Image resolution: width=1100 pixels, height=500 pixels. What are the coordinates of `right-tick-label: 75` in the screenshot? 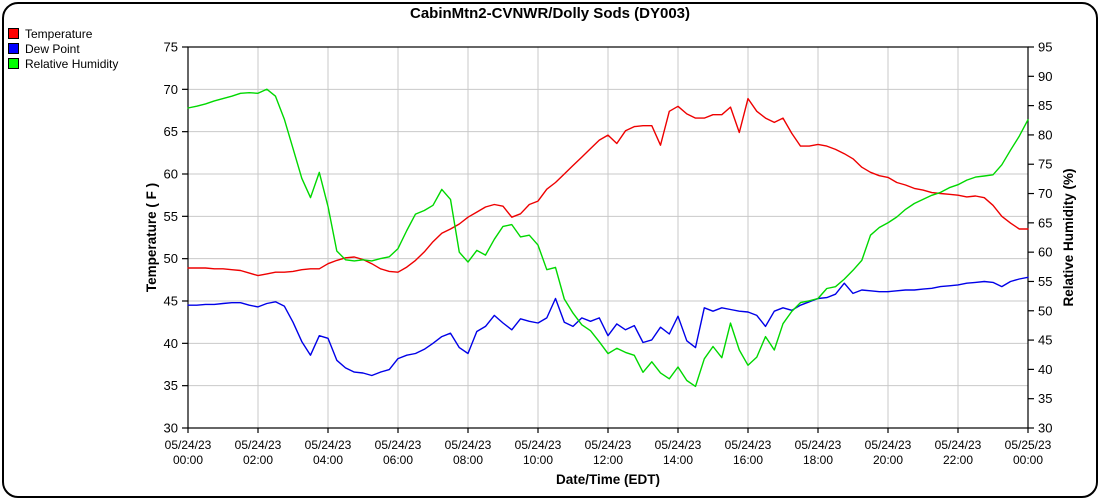 It's located at (1045, 164).